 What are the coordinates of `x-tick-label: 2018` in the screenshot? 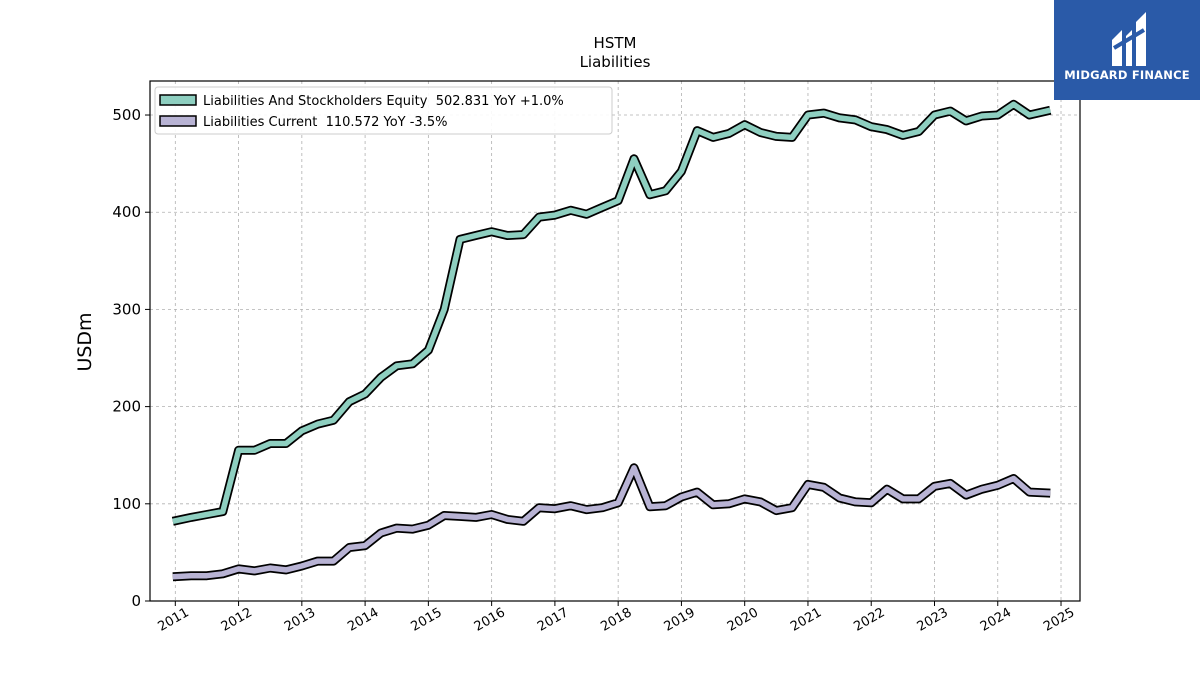 It's located at (616, 620).